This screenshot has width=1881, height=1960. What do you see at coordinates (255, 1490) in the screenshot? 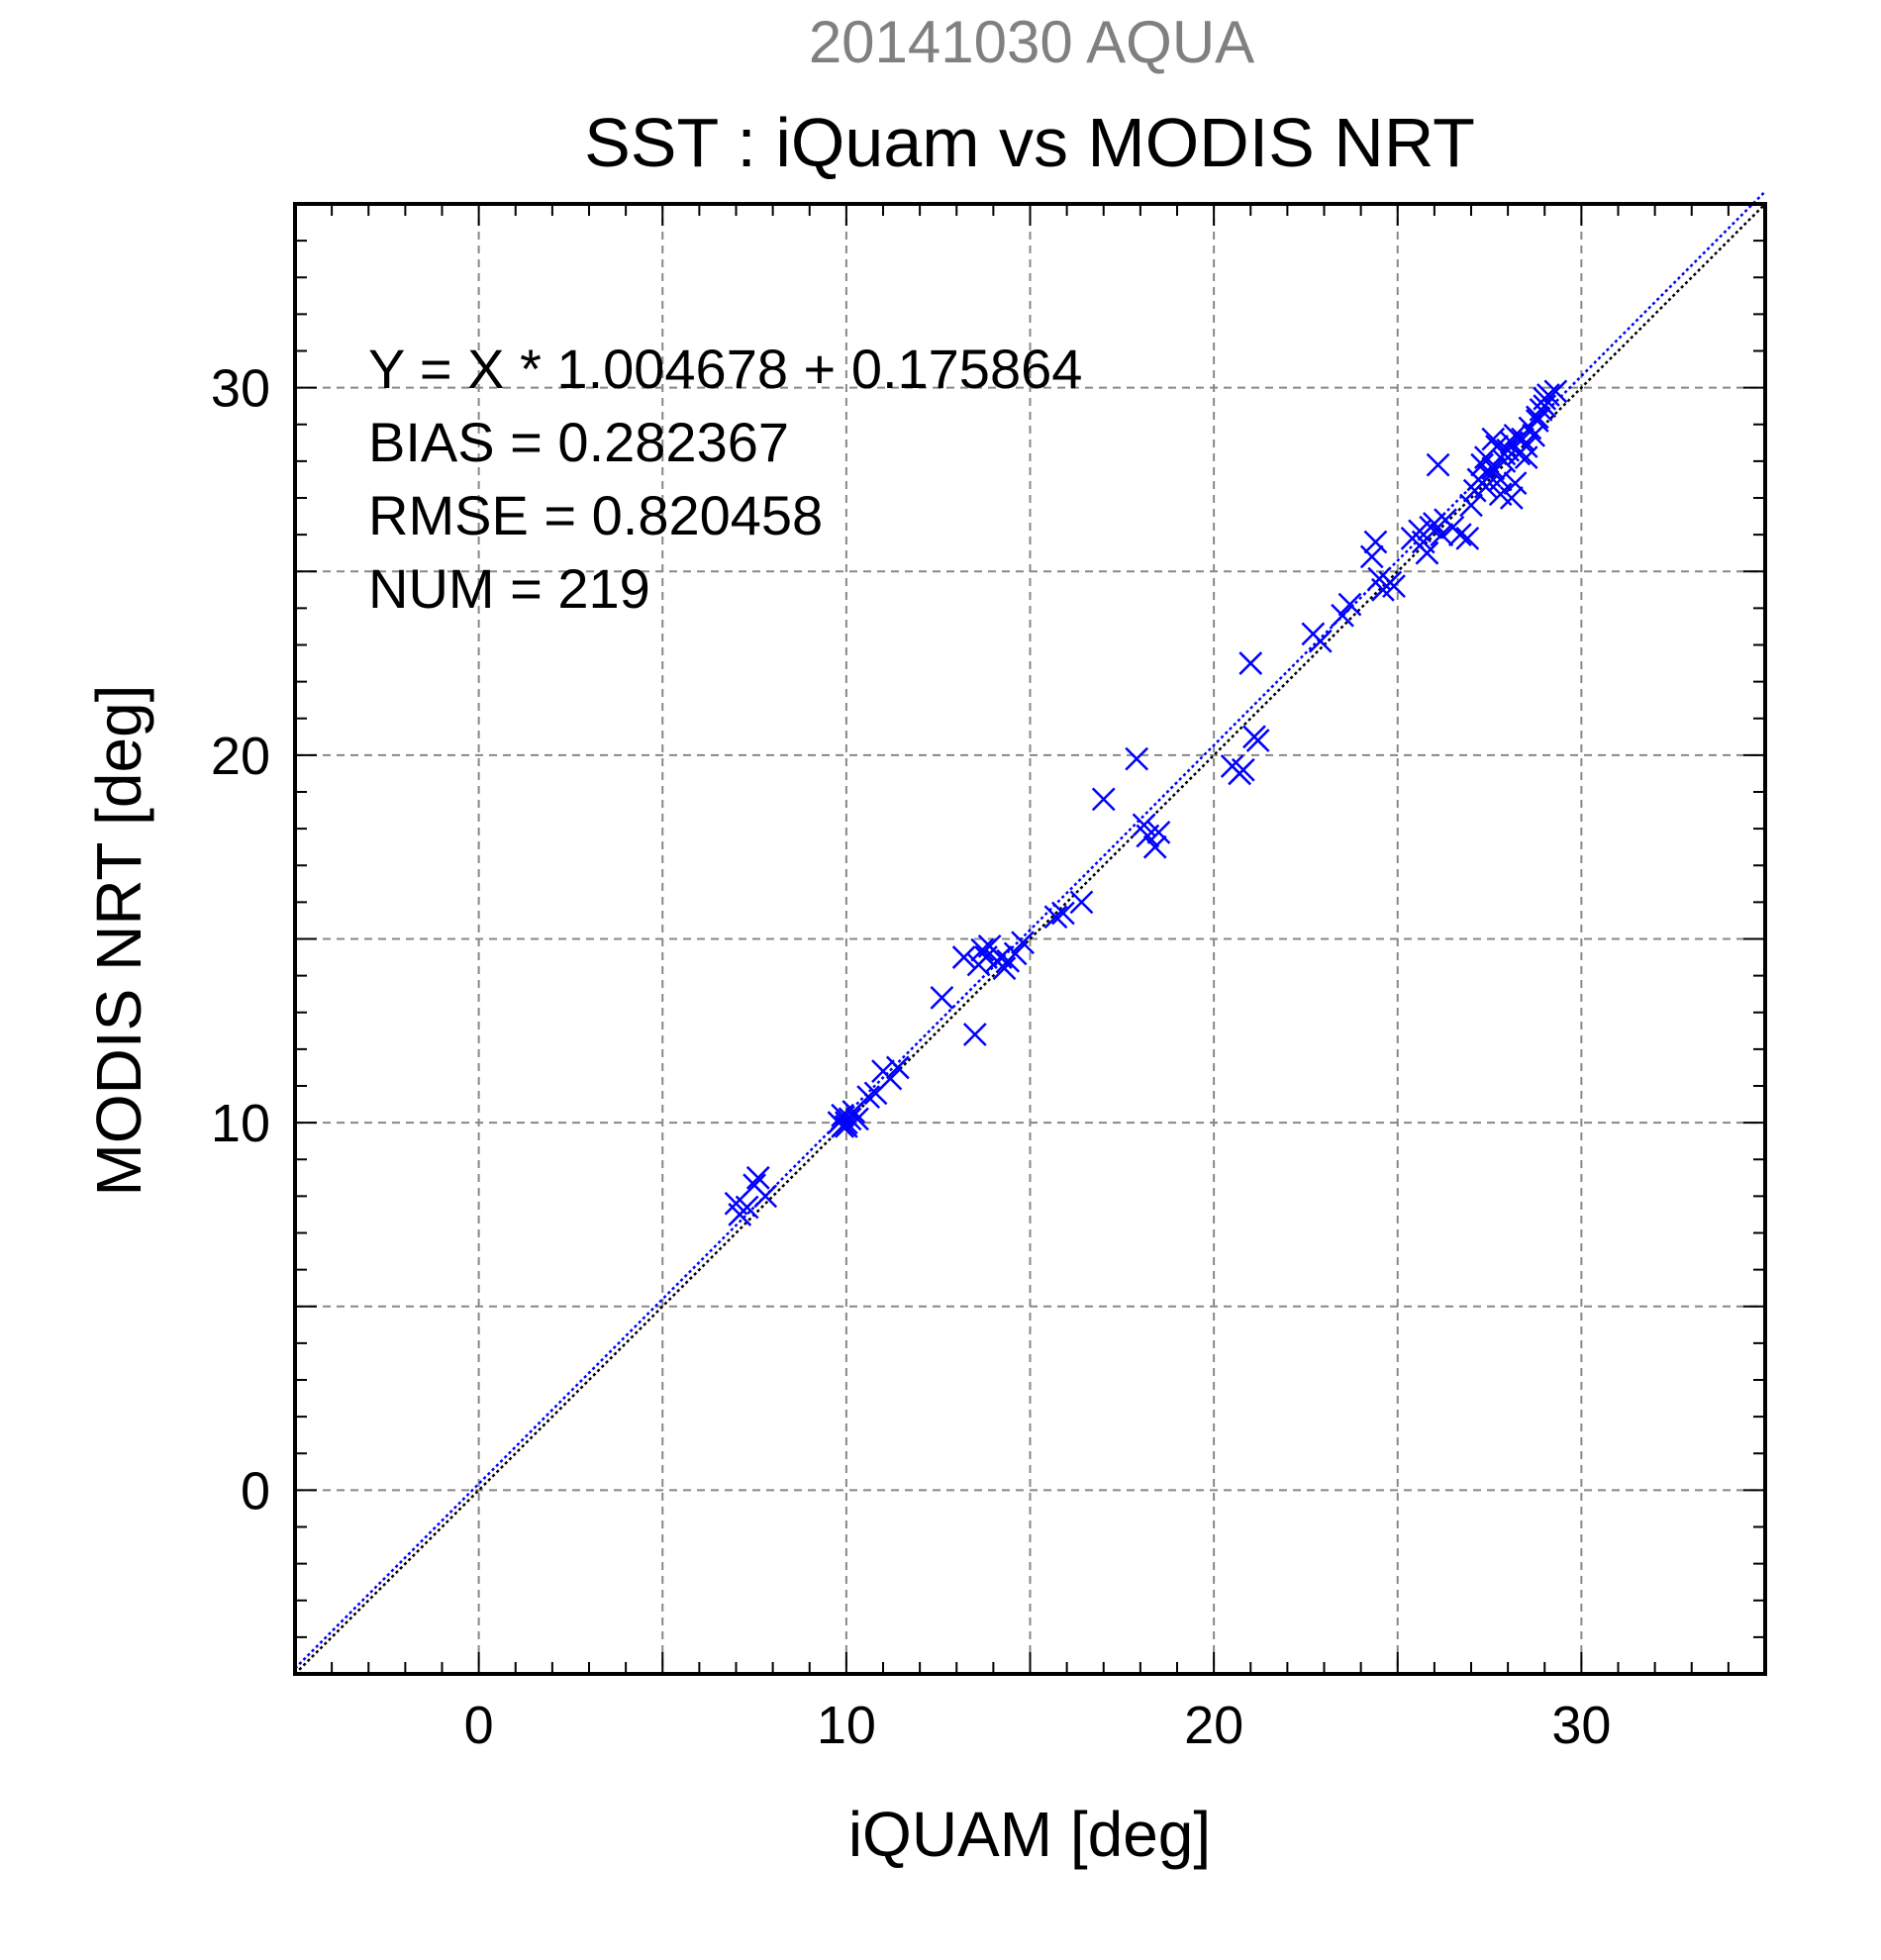
I see `y-tick-label: 0` at bounding box center [255, 1490].